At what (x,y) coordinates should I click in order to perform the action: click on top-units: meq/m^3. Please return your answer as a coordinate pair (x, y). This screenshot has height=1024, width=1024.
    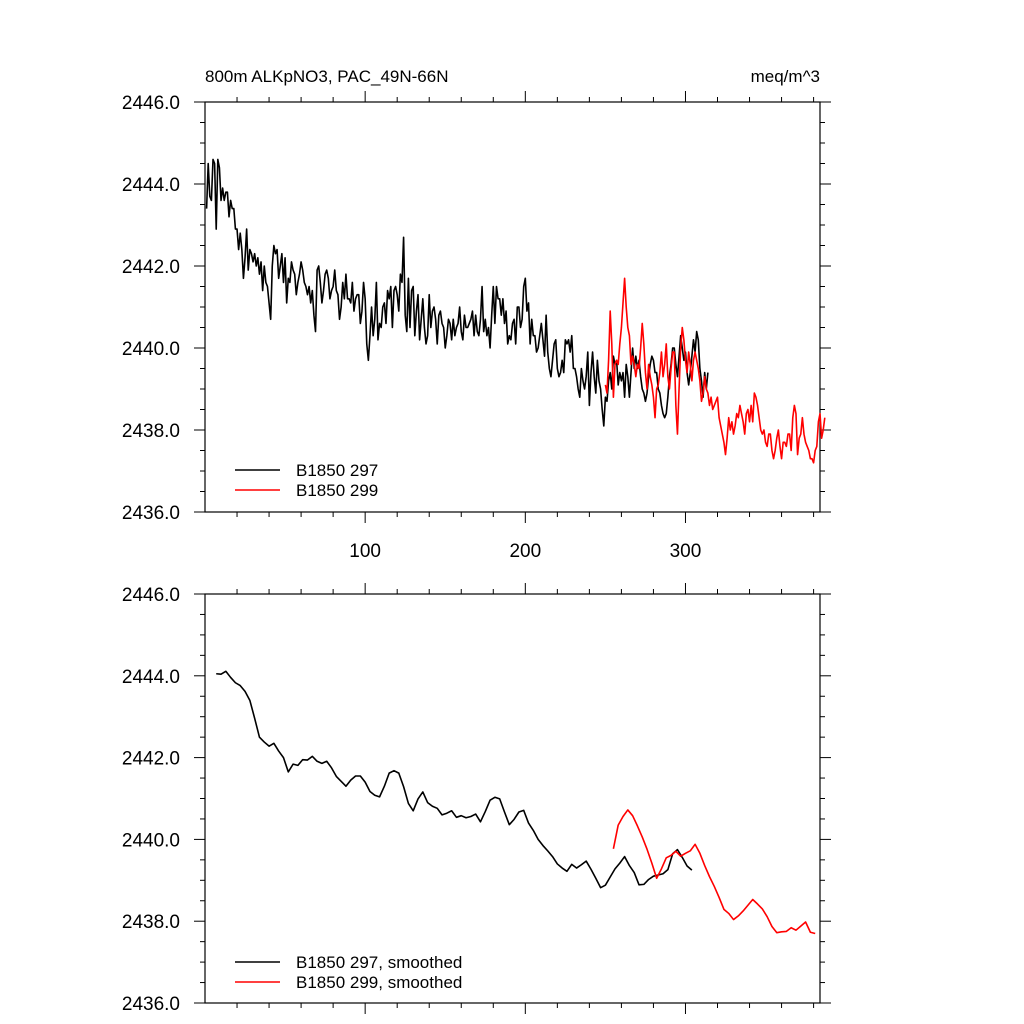
    Looking at the image, I should click on (785, 76).